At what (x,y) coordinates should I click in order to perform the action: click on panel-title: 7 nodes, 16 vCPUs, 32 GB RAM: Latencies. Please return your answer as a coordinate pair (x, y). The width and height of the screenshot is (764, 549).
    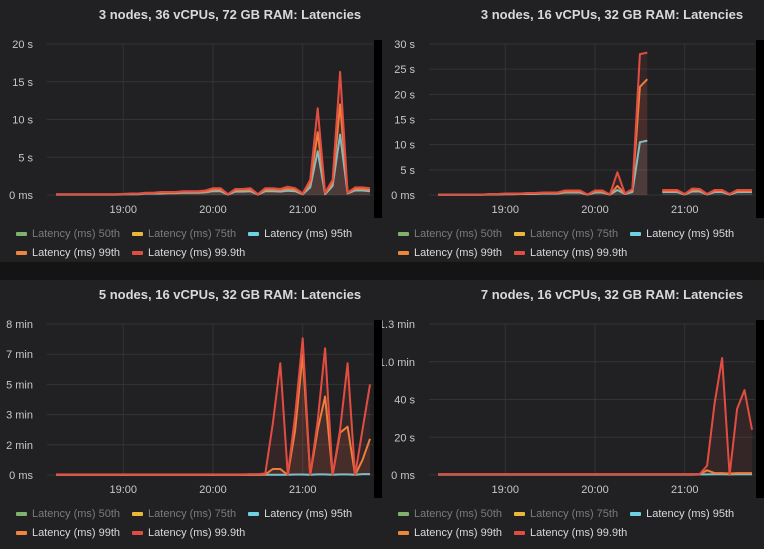
    Looking at the image, I should click on (612, 294).